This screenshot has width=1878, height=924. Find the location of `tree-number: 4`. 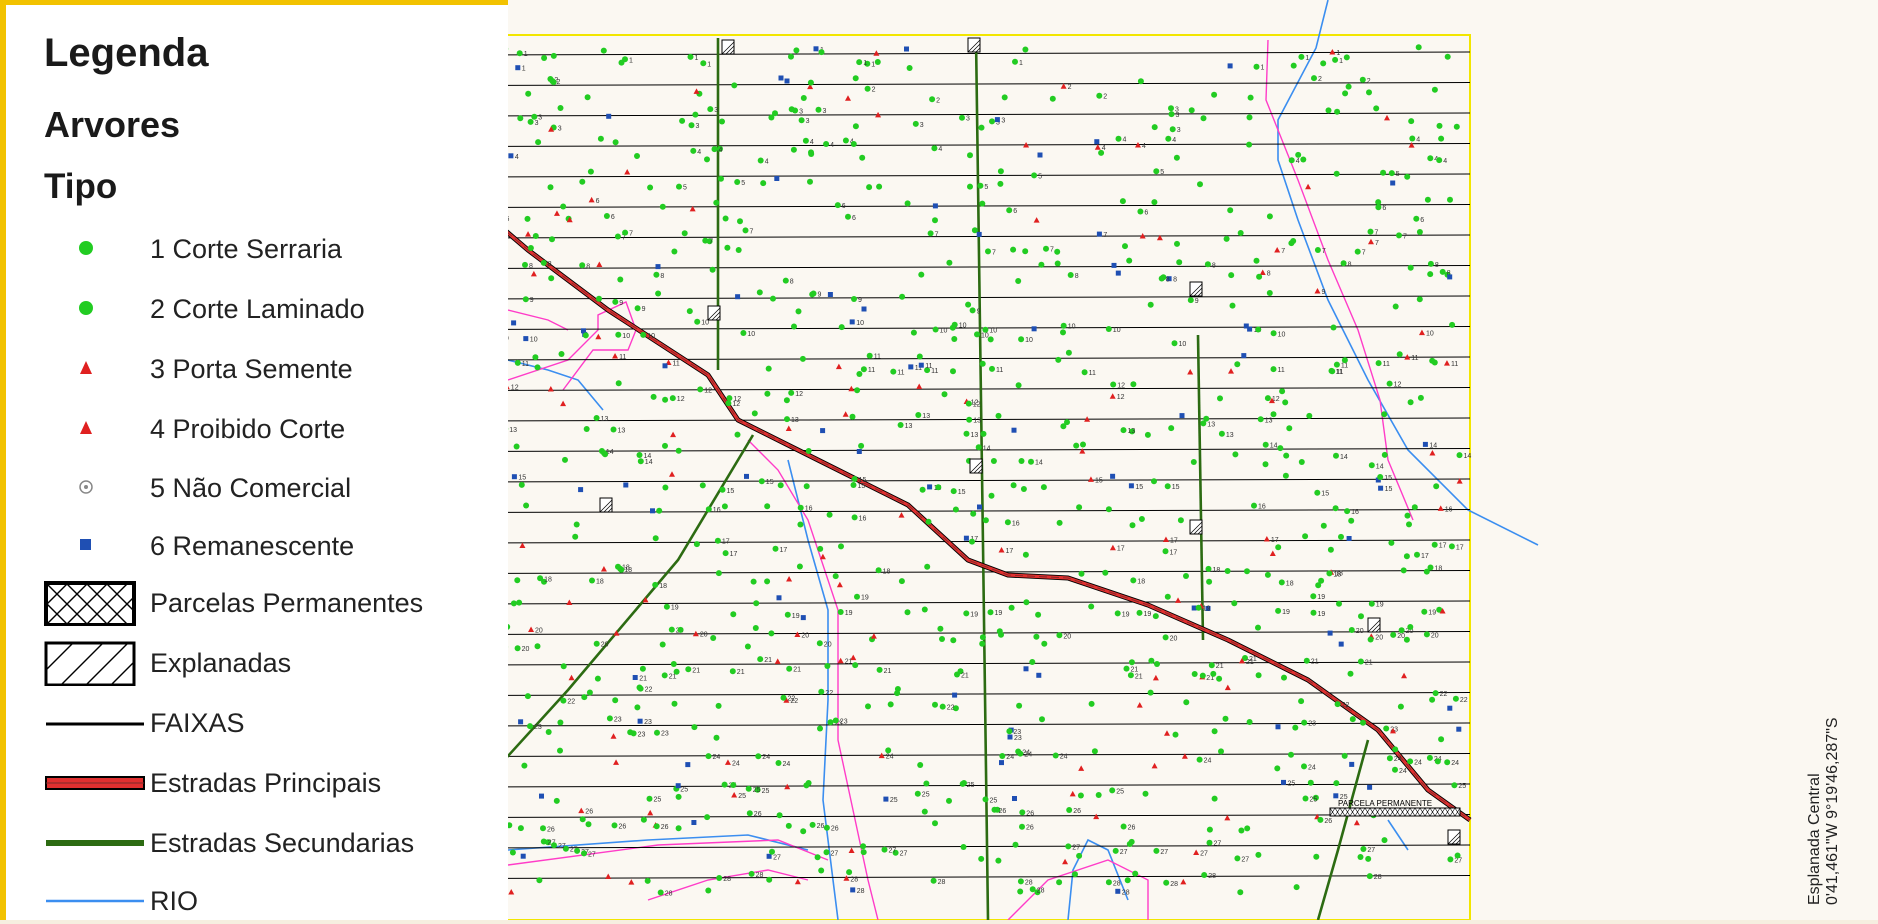

tree-number: 4 is located at coordinates (832, 145).